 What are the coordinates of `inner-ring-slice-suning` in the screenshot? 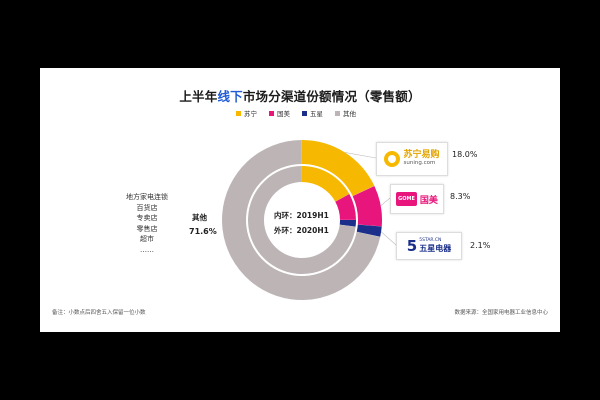 It's located at (326, 184).